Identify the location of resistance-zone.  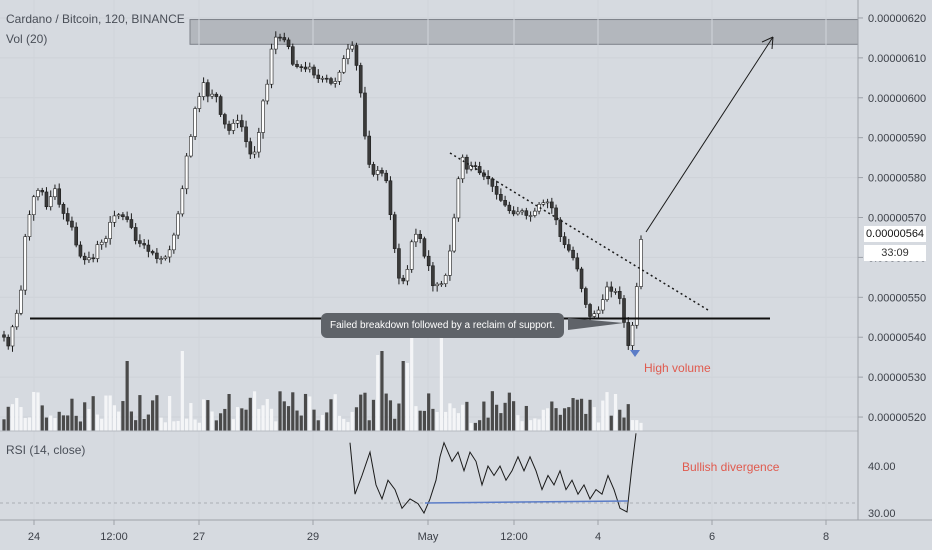
(524, 32).